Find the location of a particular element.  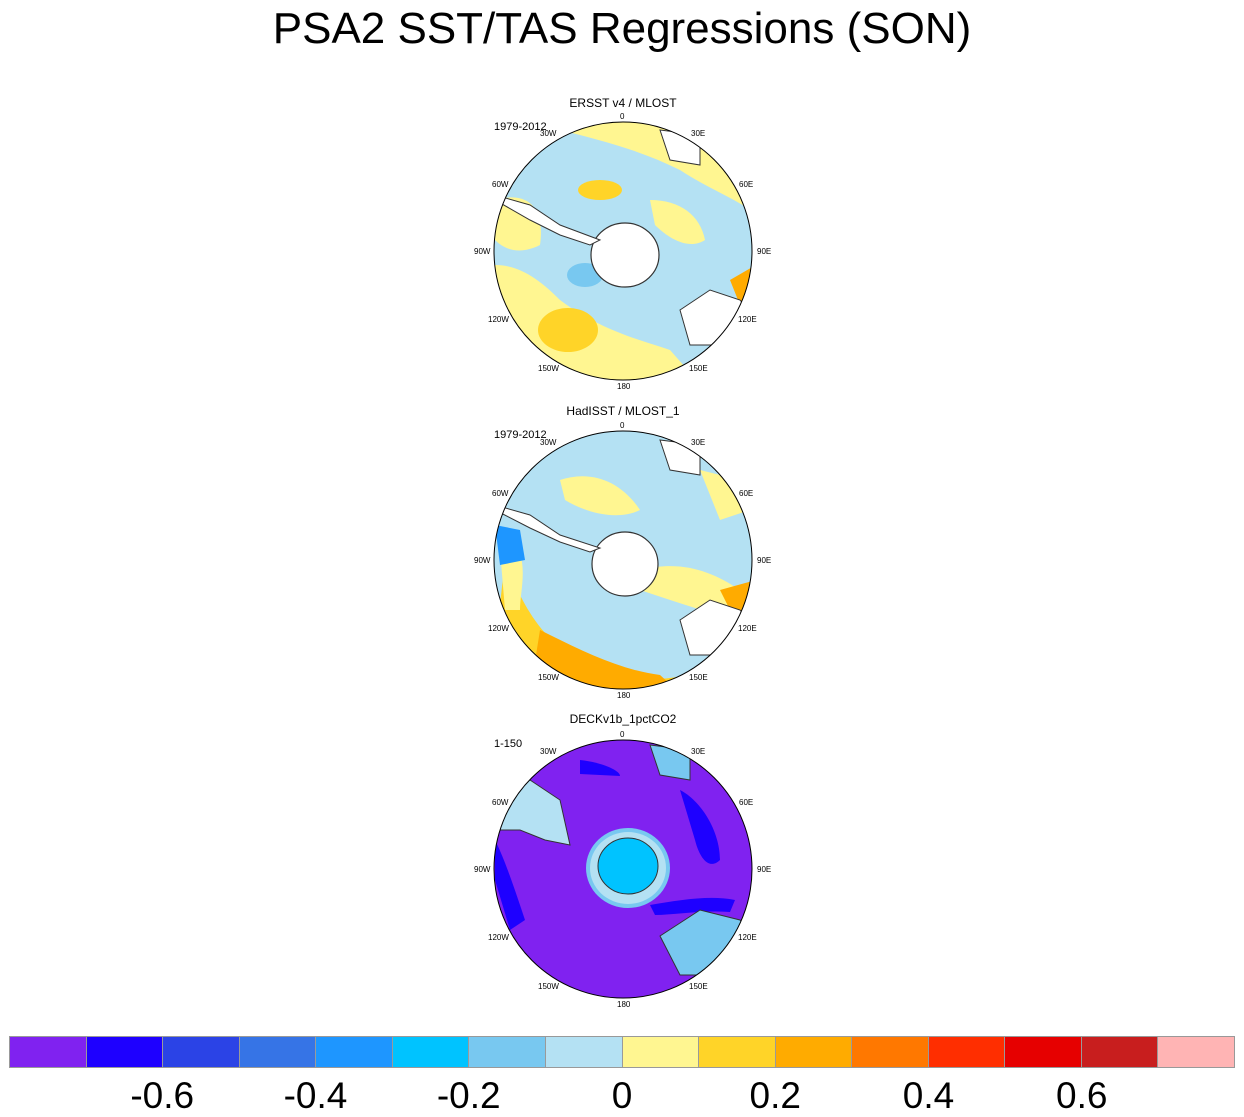

colorbar-tick-label: 0.2 is located at coordinates (775, 1095).